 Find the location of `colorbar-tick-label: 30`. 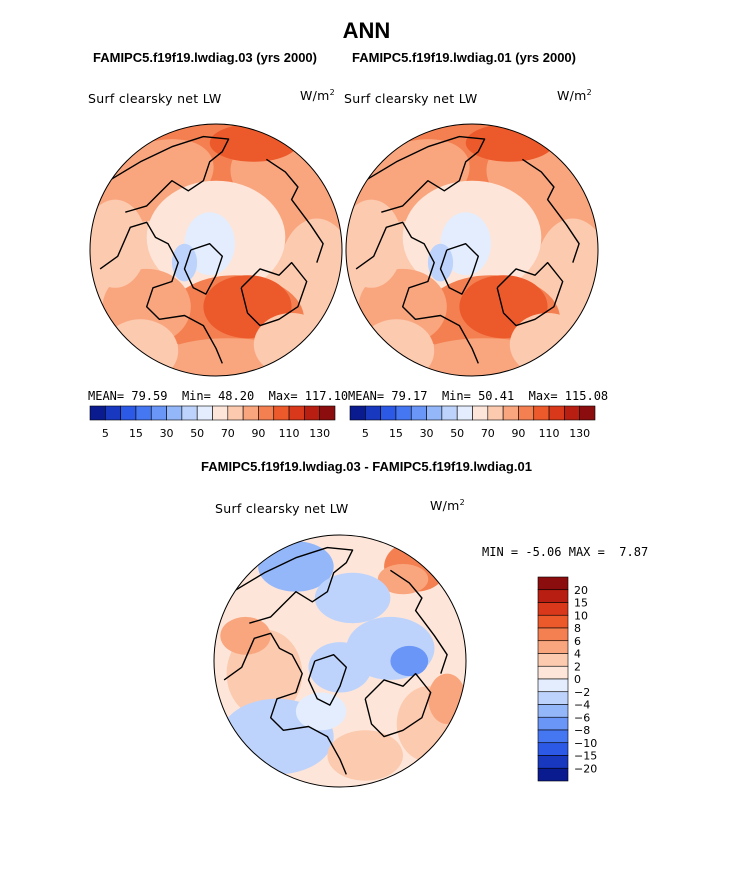

colorbar-tick-label: 30 is located at coordinates (427, 433).